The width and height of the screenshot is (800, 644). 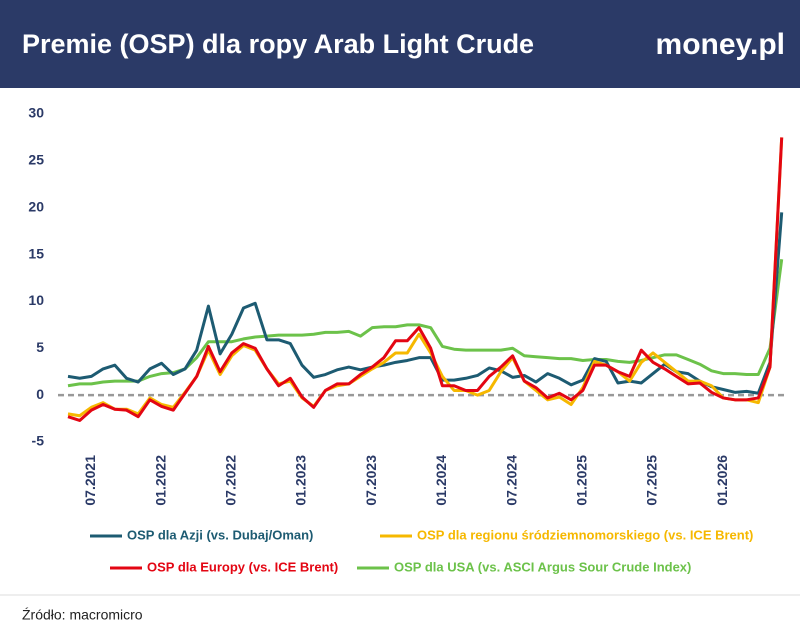 I want to click on legend-label: OSP dla Europy (vs. ICE Brent), so click(x=242, y=566).